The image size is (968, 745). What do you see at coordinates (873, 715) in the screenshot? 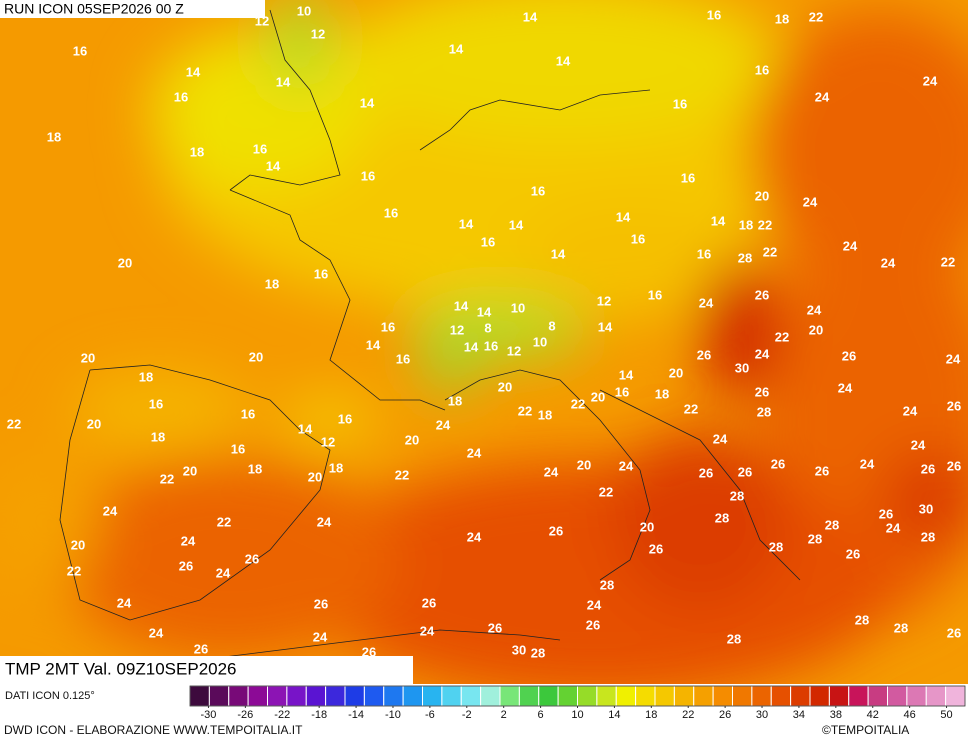
I see `colorbar-tick-label: 42` at bounding box center [873, 715].